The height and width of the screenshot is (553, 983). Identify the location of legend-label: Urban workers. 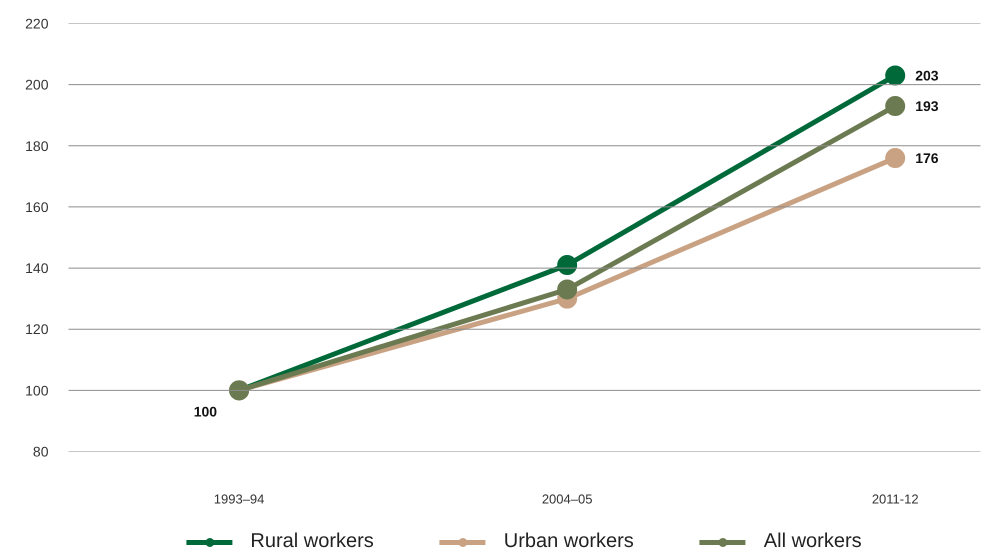
(569, 541).